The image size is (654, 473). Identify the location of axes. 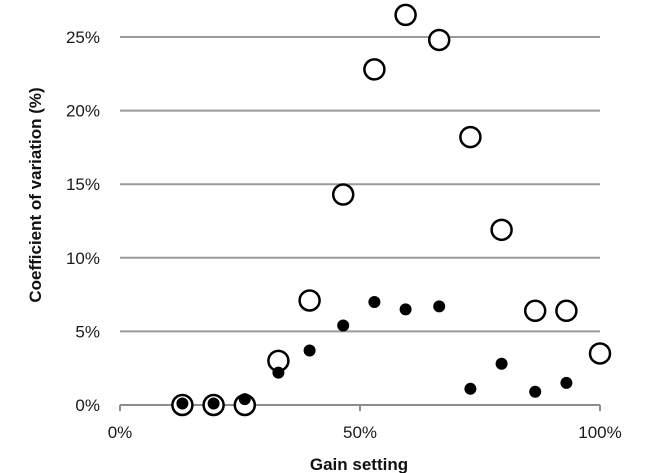
(360, 407).